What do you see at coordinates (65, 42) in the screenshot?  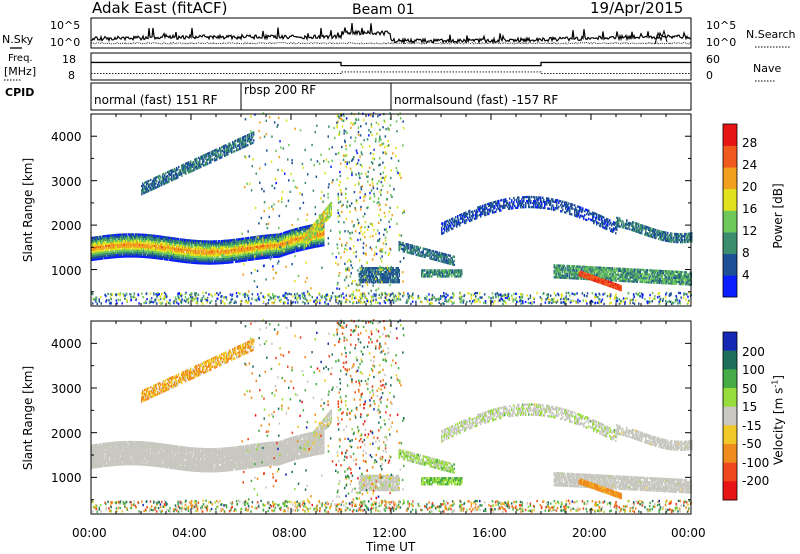 I see `noise-left-tick-bottom: 10^0` at bounding box center [65, 42].